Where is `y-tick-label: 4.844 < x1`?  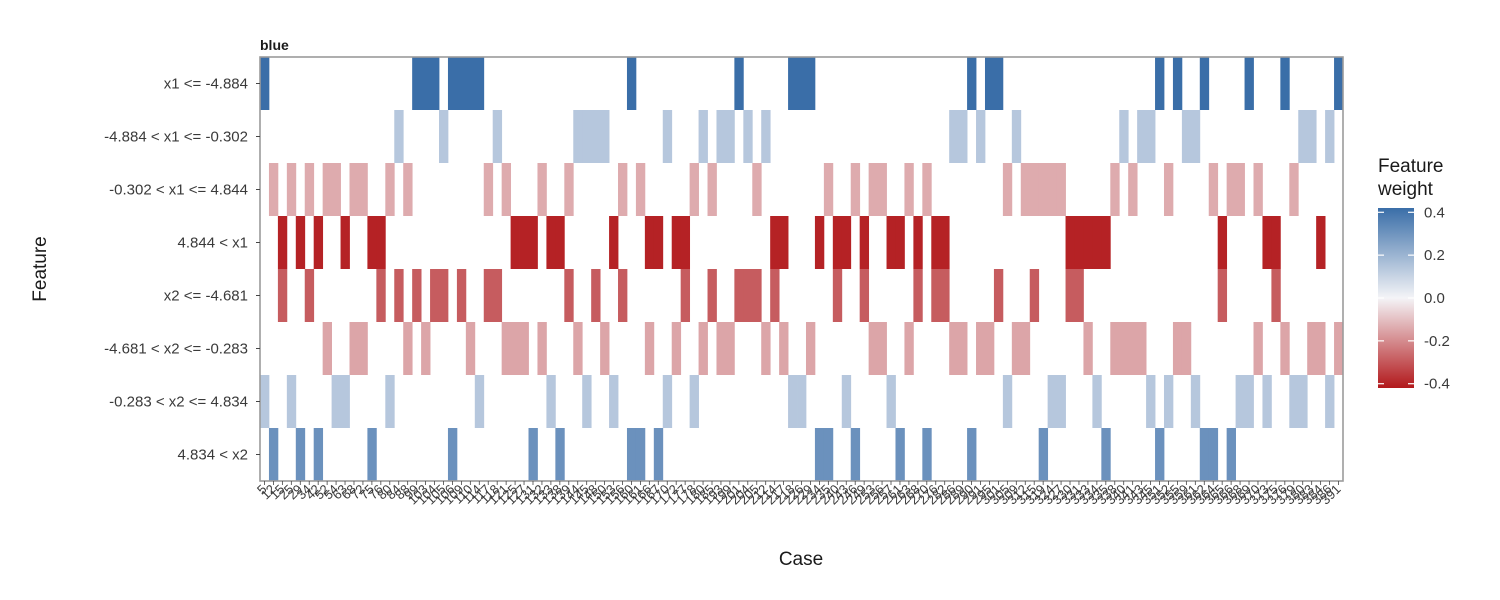
y-tick-label: 4.844 < x1 is located at coordinates (213, 243).